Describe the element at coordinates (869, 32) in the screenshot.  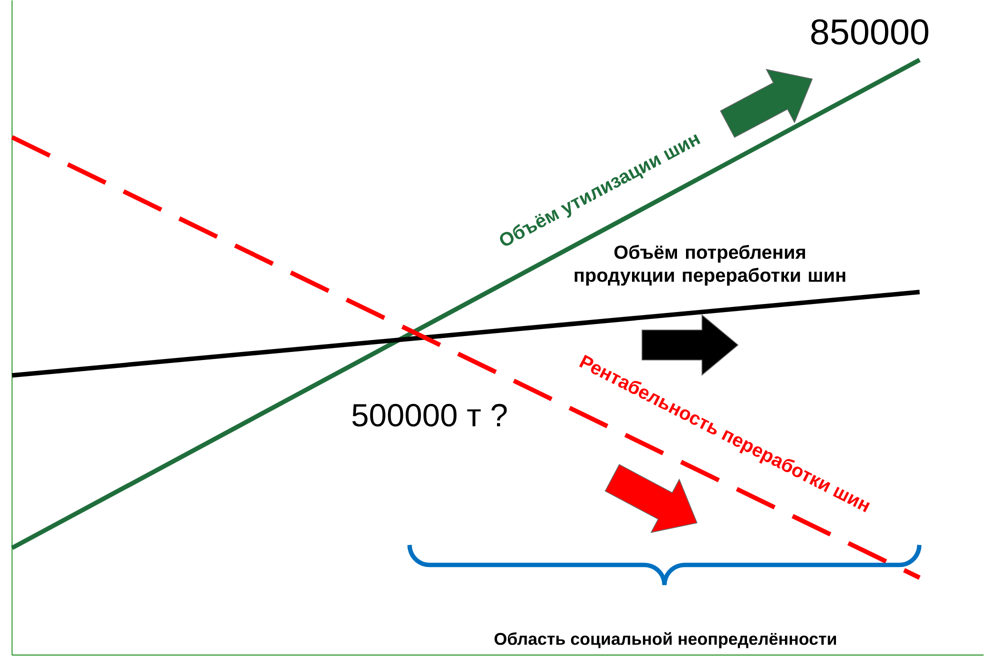
I see `text: 850000` at that location.